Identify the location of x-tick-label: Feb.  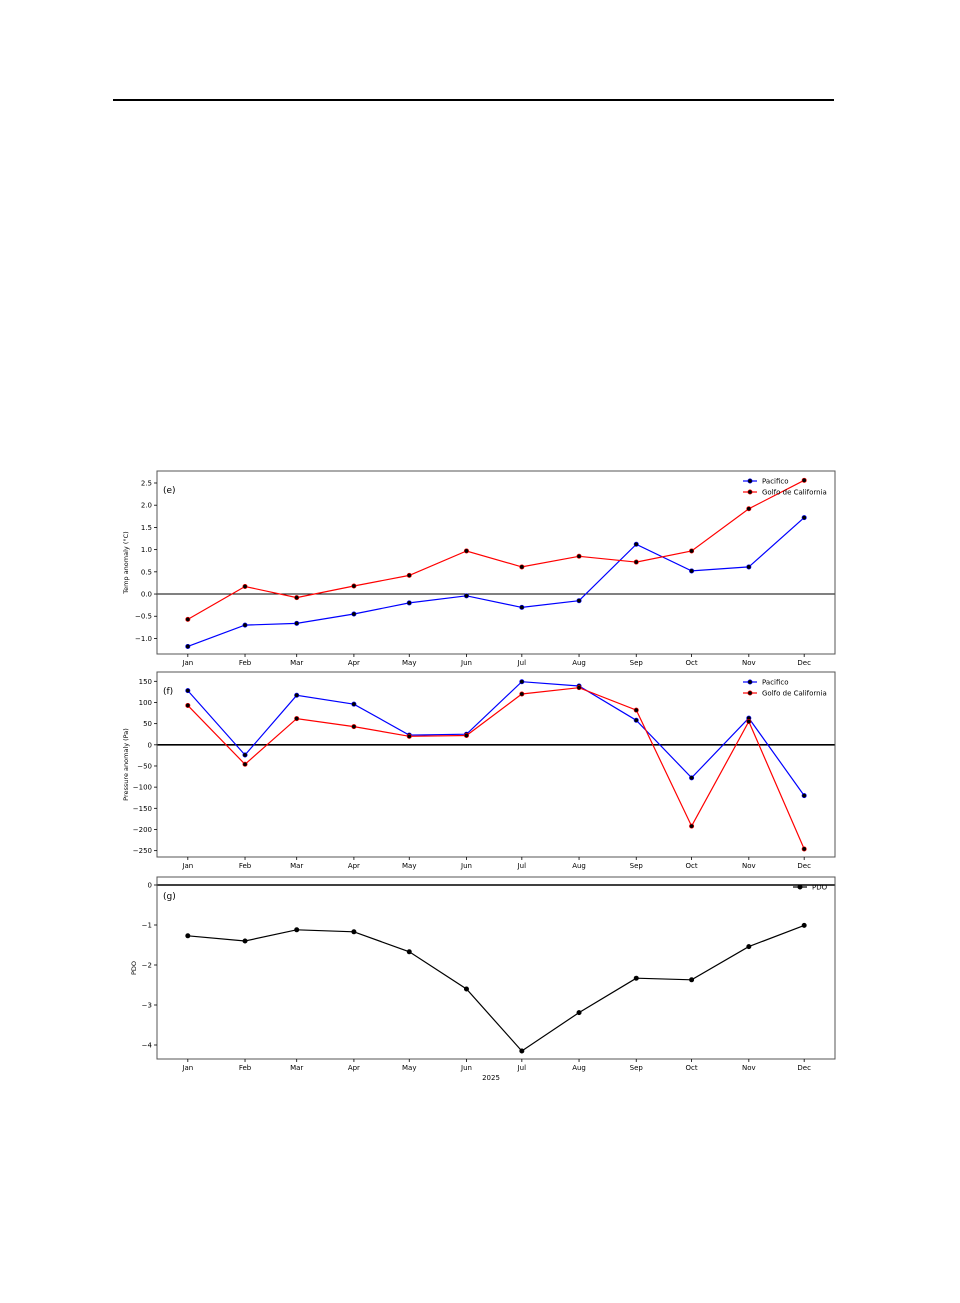
(245, 866).